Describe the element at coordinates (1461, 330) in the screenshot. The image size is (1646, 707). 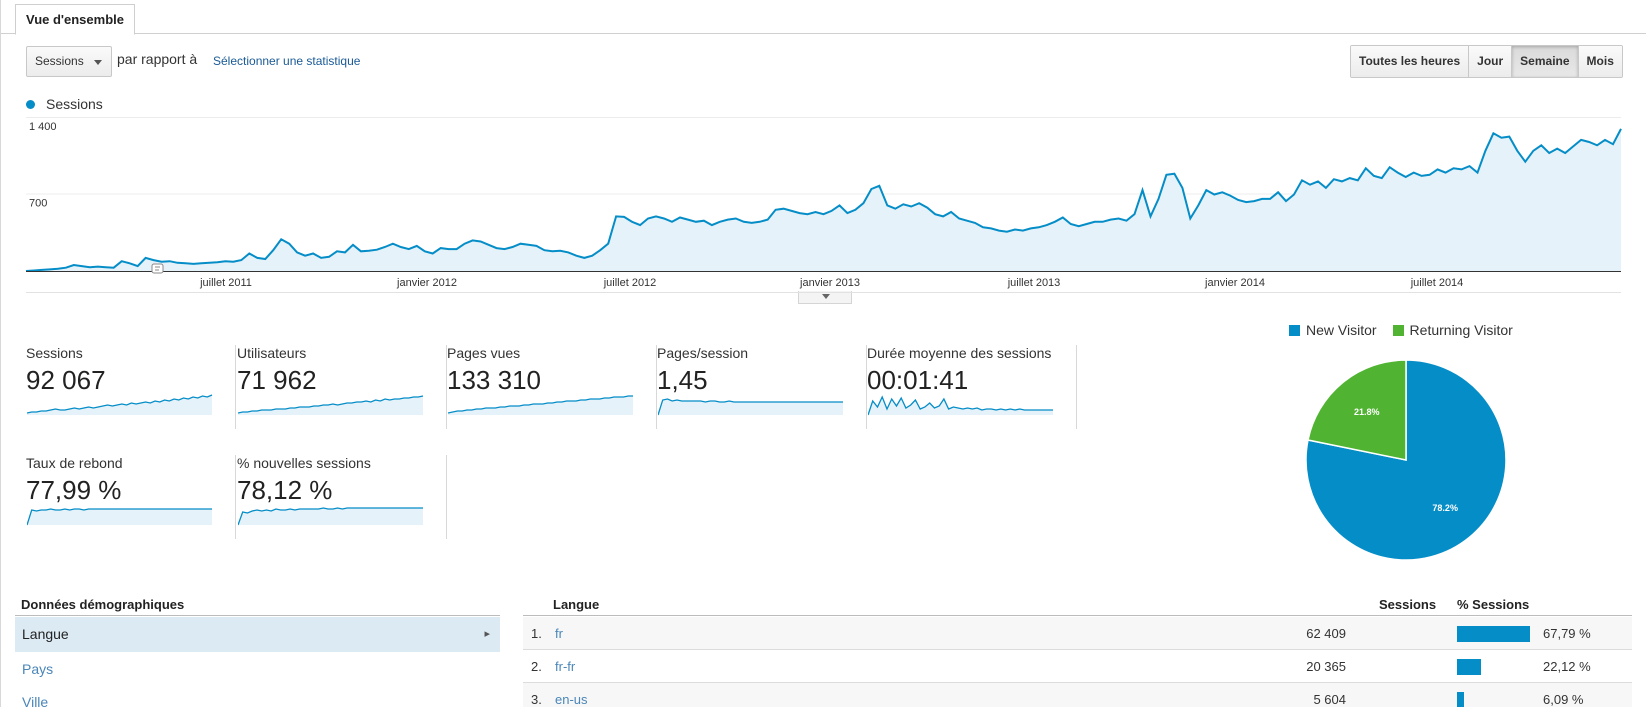
I see `legend-label: Returning Visitor` at that location.